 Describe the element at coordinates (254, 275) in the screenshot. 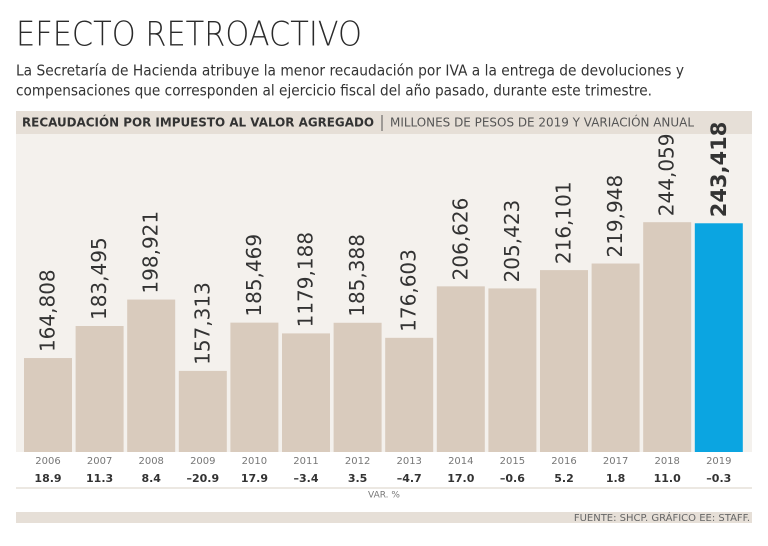

I see `data-label: 185,469` at that location.